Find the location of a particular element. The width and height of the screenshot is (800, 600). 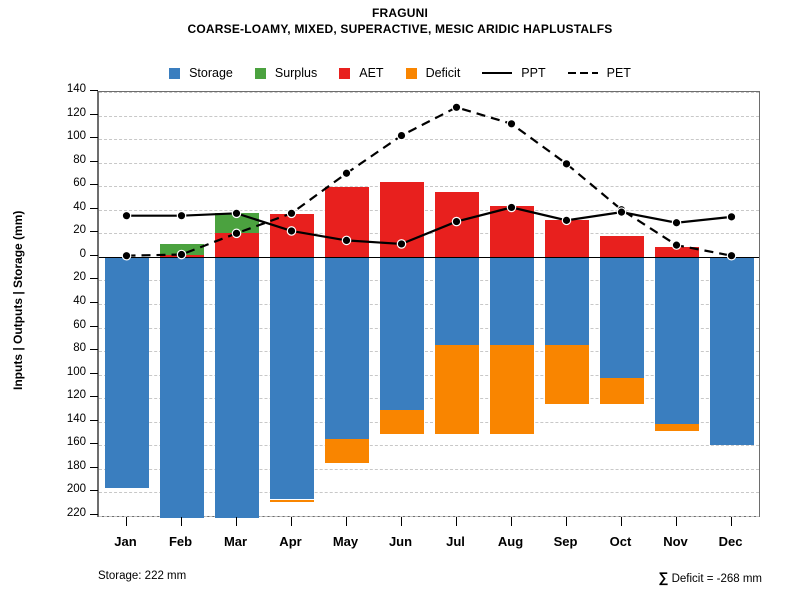

bar-group-mar is located at coordinates (236, 305).